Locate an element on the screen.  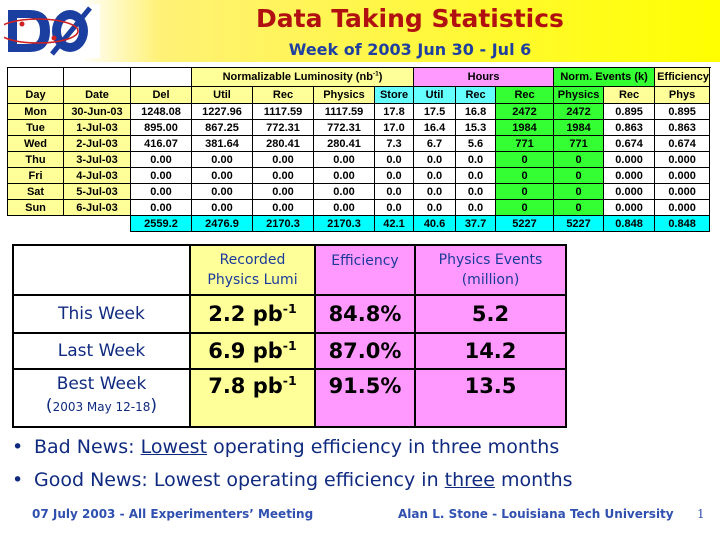
cell-eff-rec: 0.895 is located at coordinates (629, 111).